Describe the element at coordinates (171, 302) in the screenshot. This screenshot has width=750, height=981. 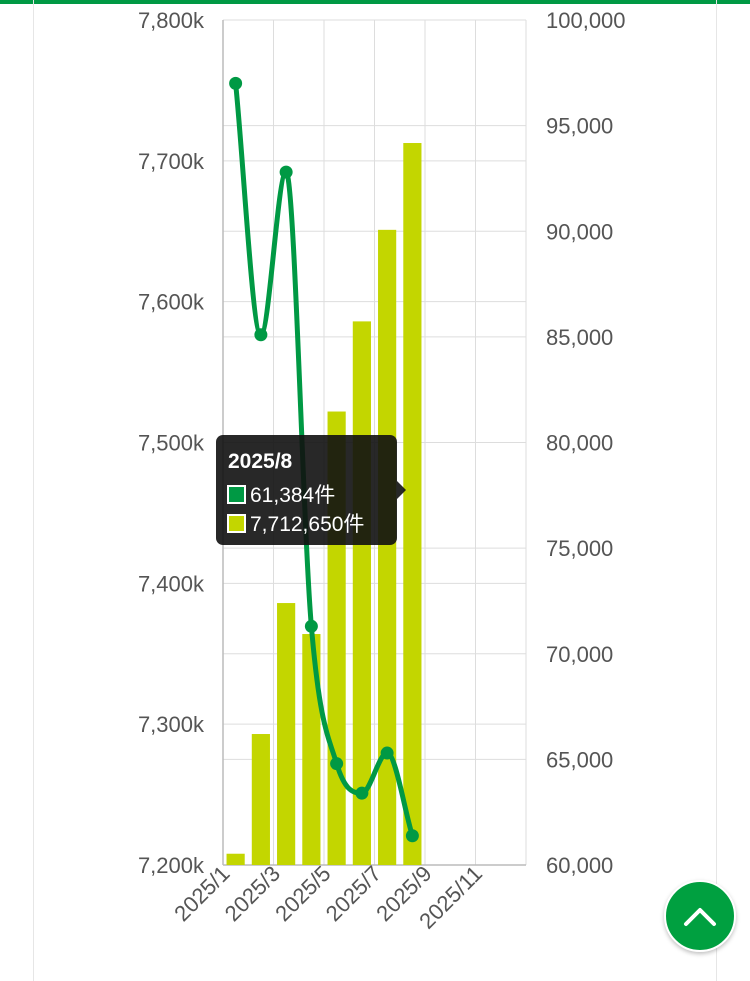
I see `left-tick-label: 7,600k` at that location.